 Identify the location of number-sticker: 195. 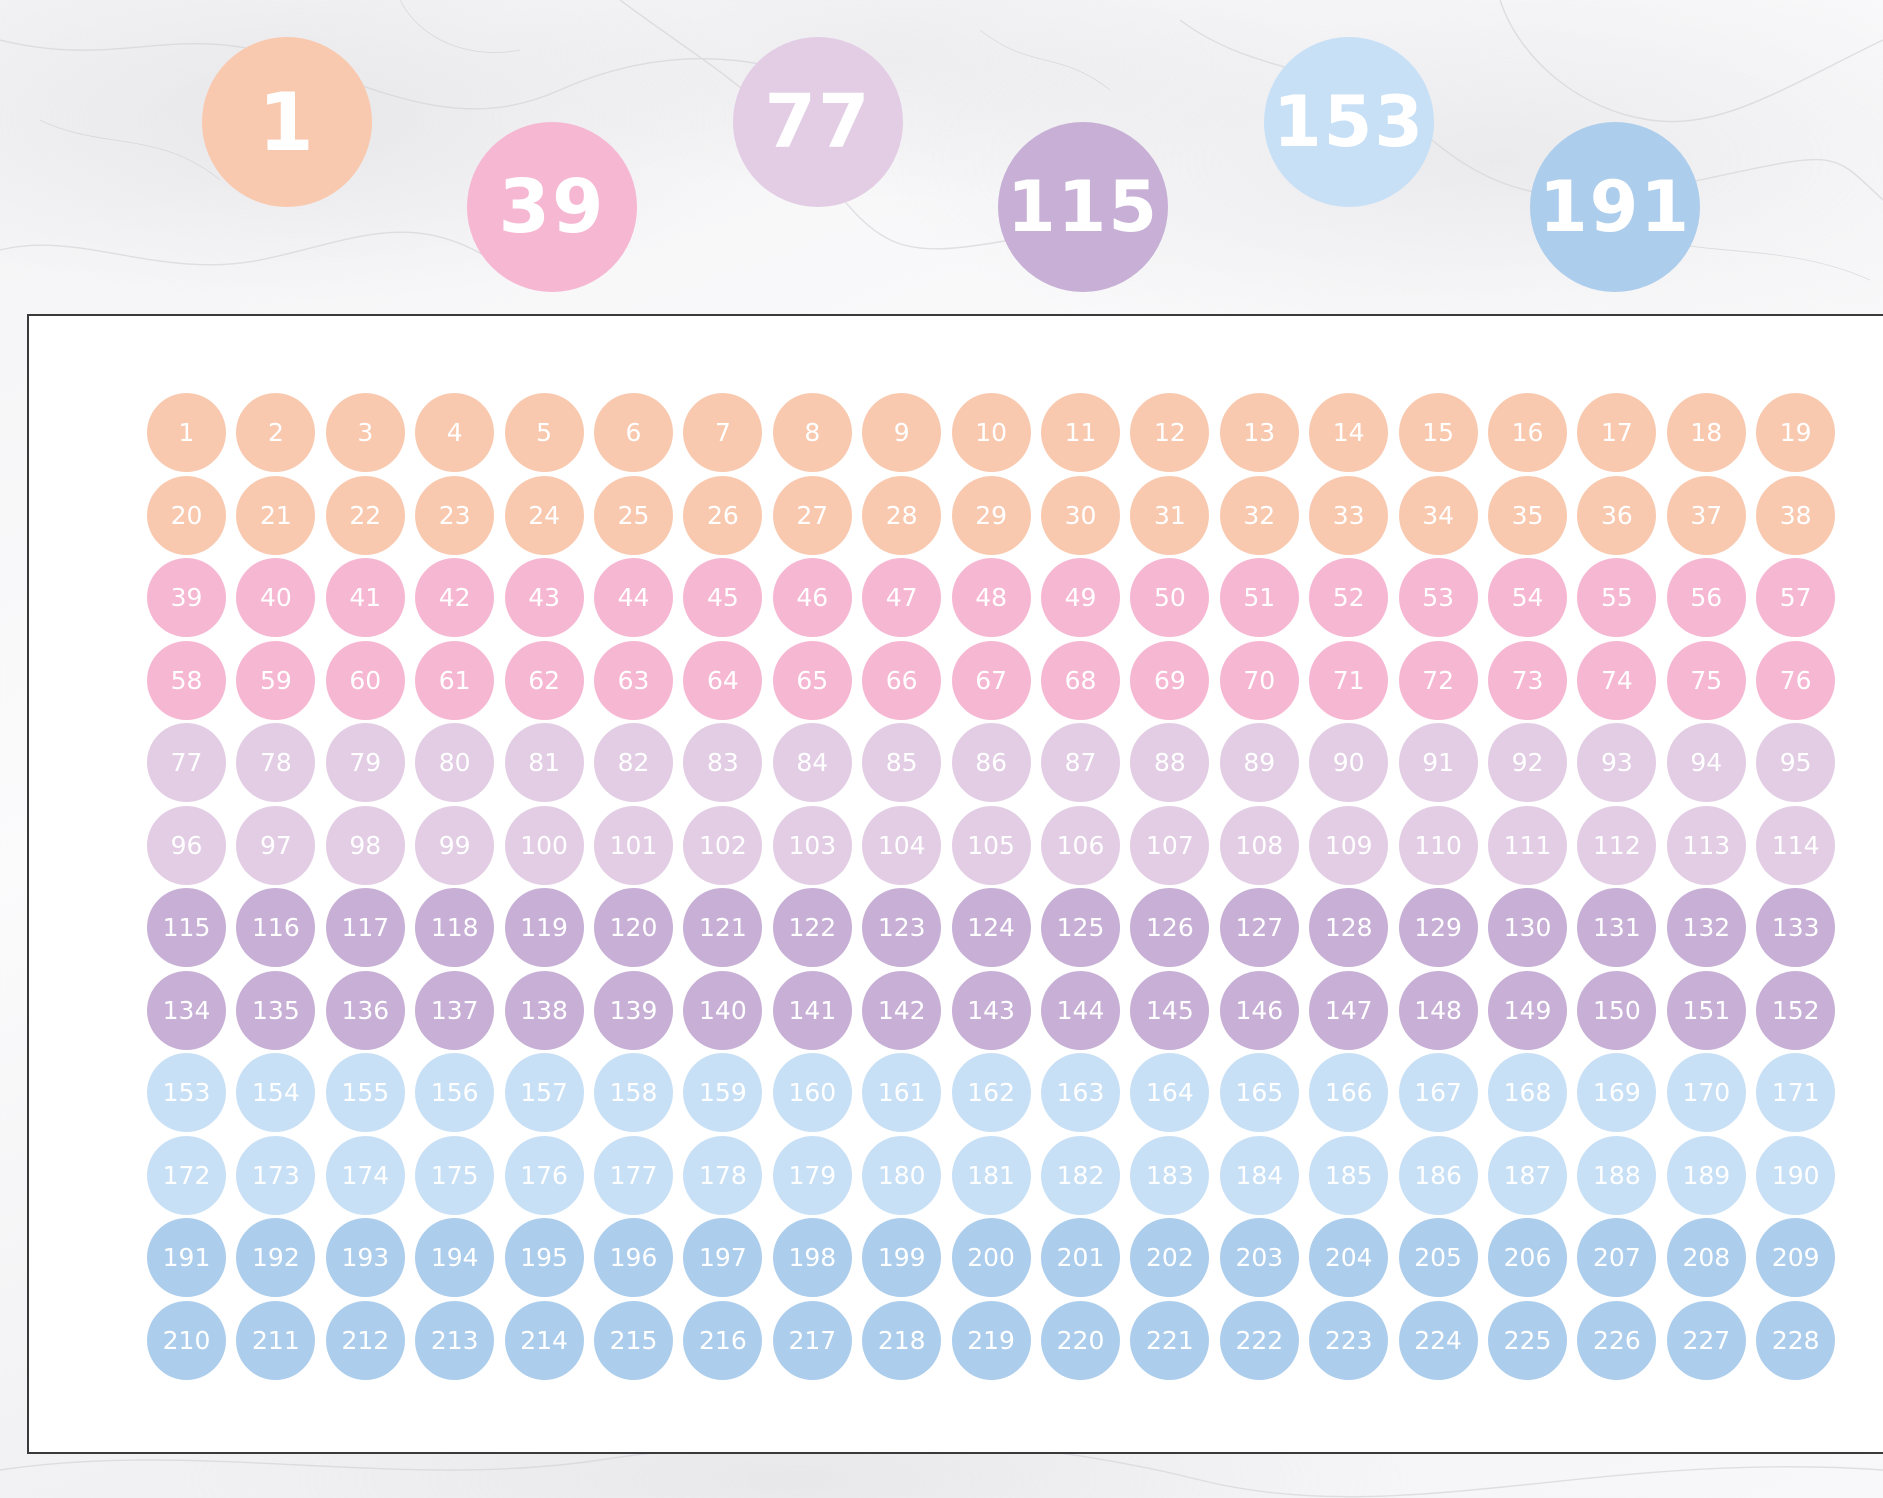
(544, 1257).